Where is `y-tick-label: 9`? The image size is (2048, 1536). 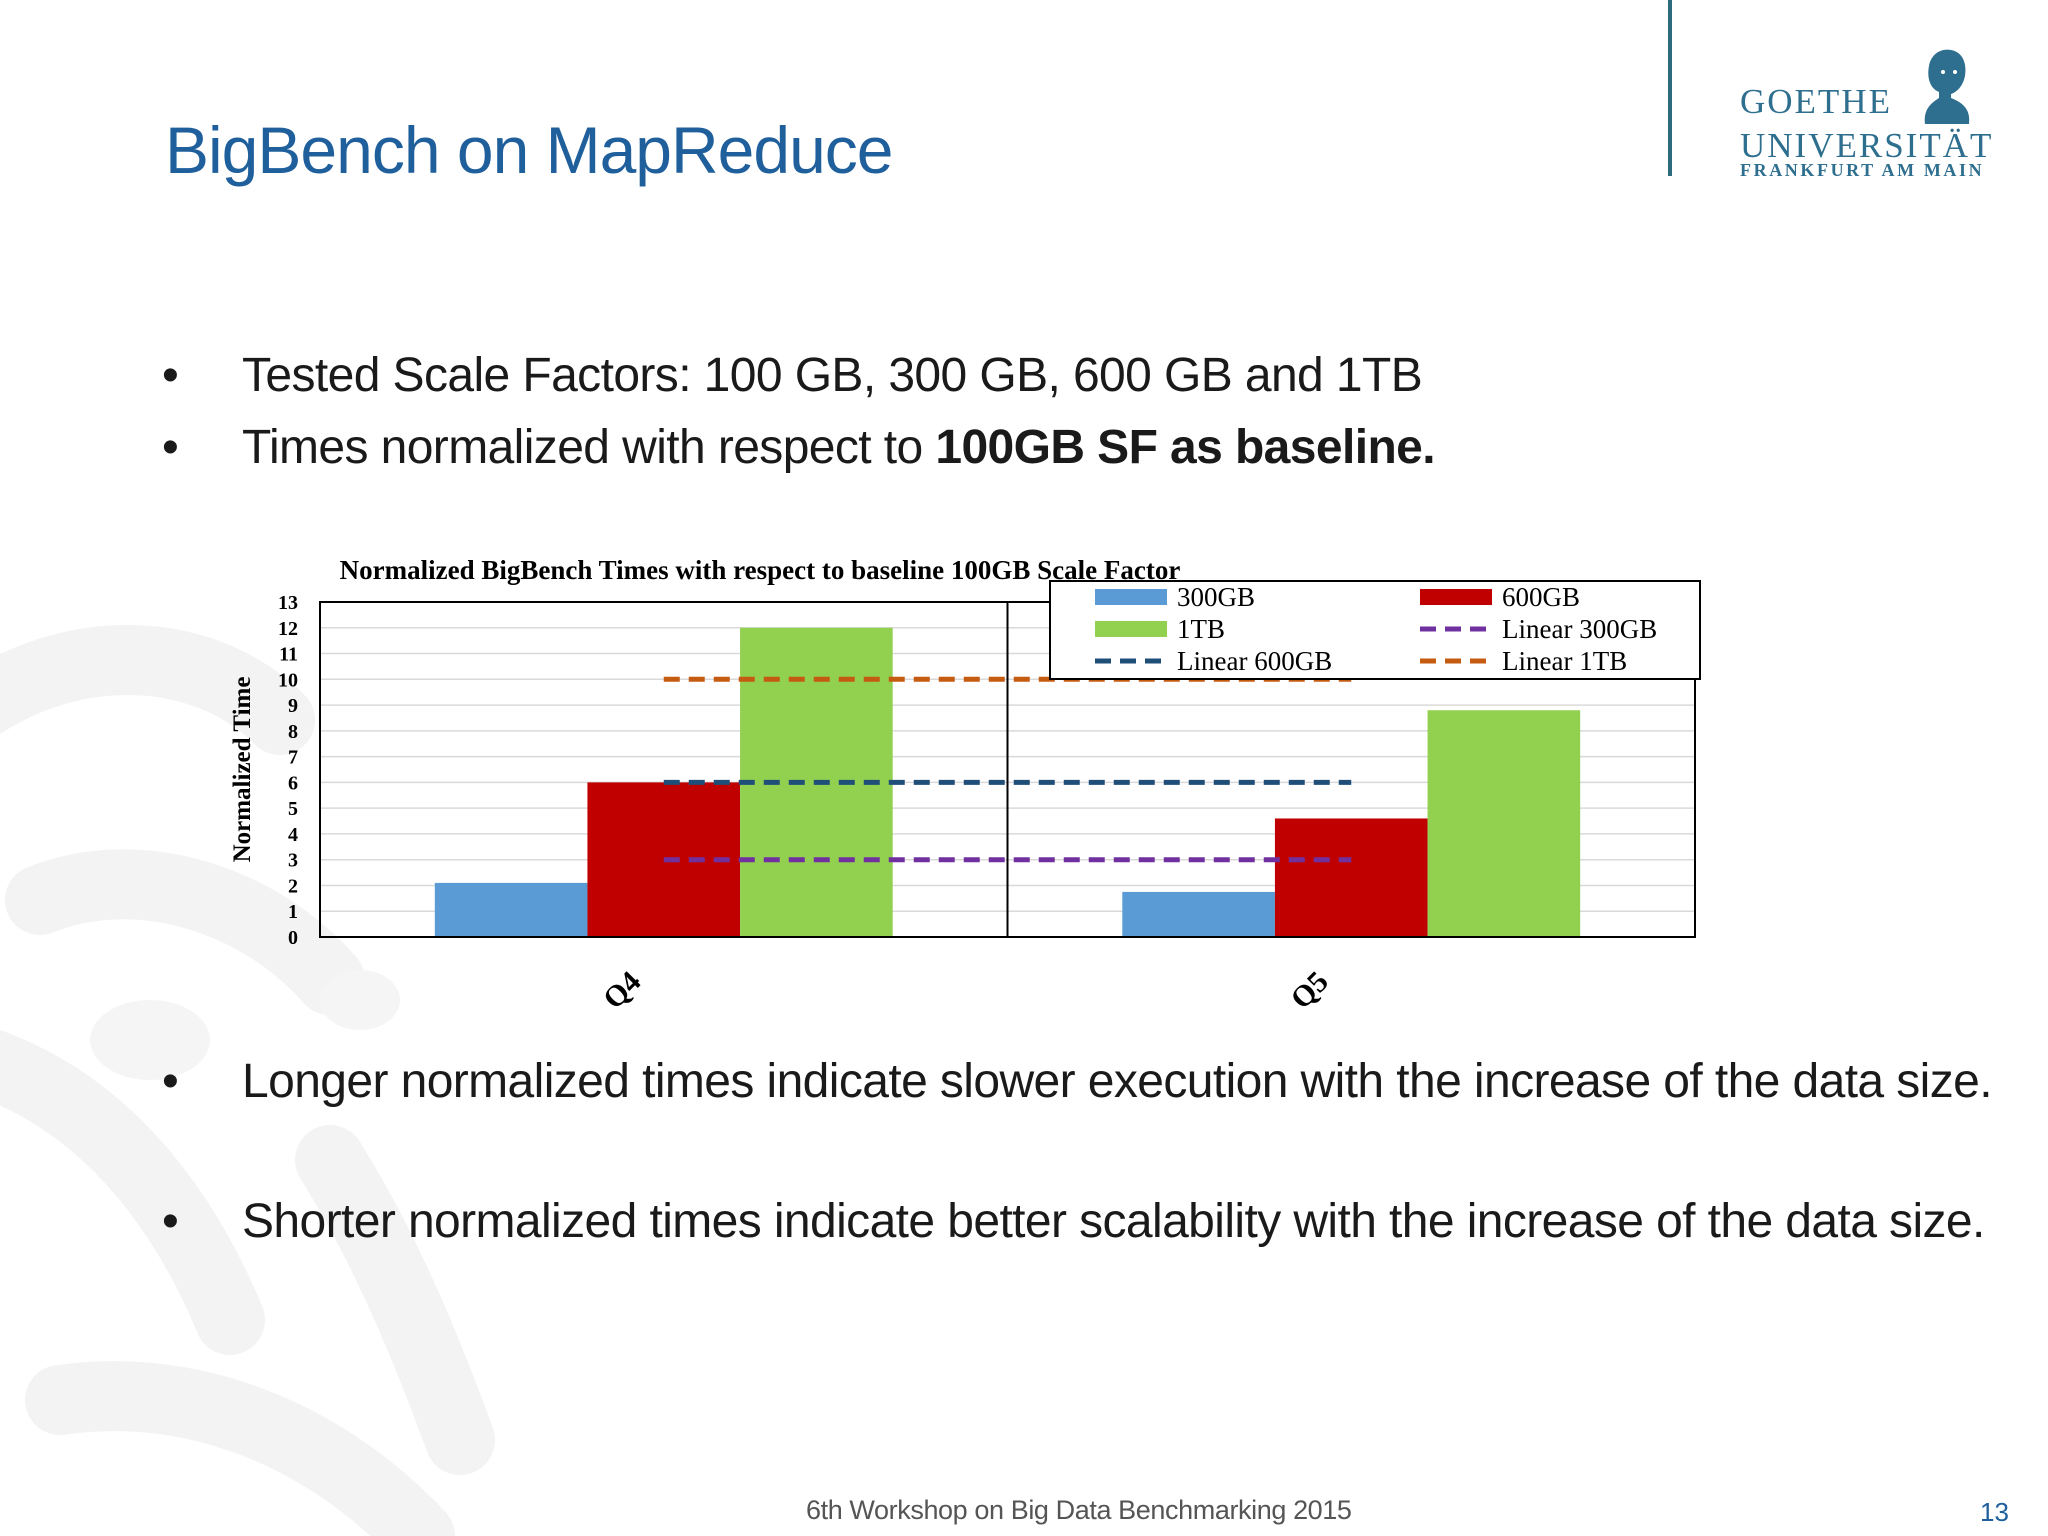 y-tick-label: 9 is located at coordinates (293, 706).